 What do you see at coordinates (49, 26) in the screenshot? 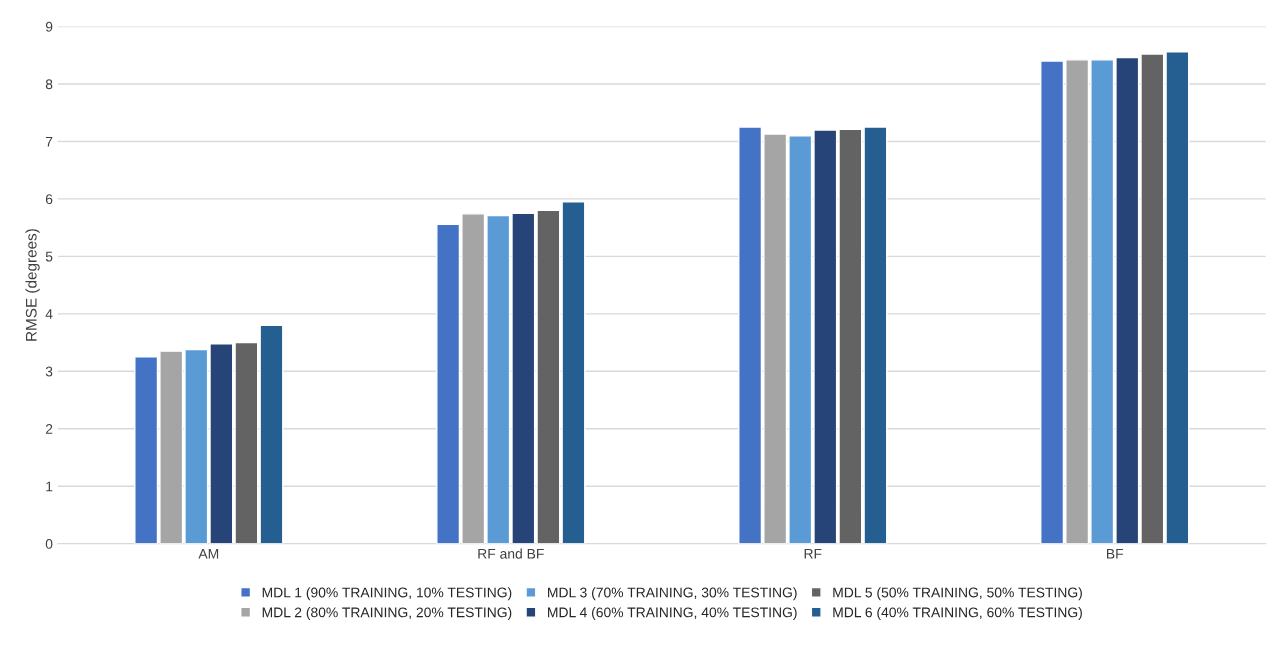
I see `y-tick-label: 9` at bounding box center [49, 26].